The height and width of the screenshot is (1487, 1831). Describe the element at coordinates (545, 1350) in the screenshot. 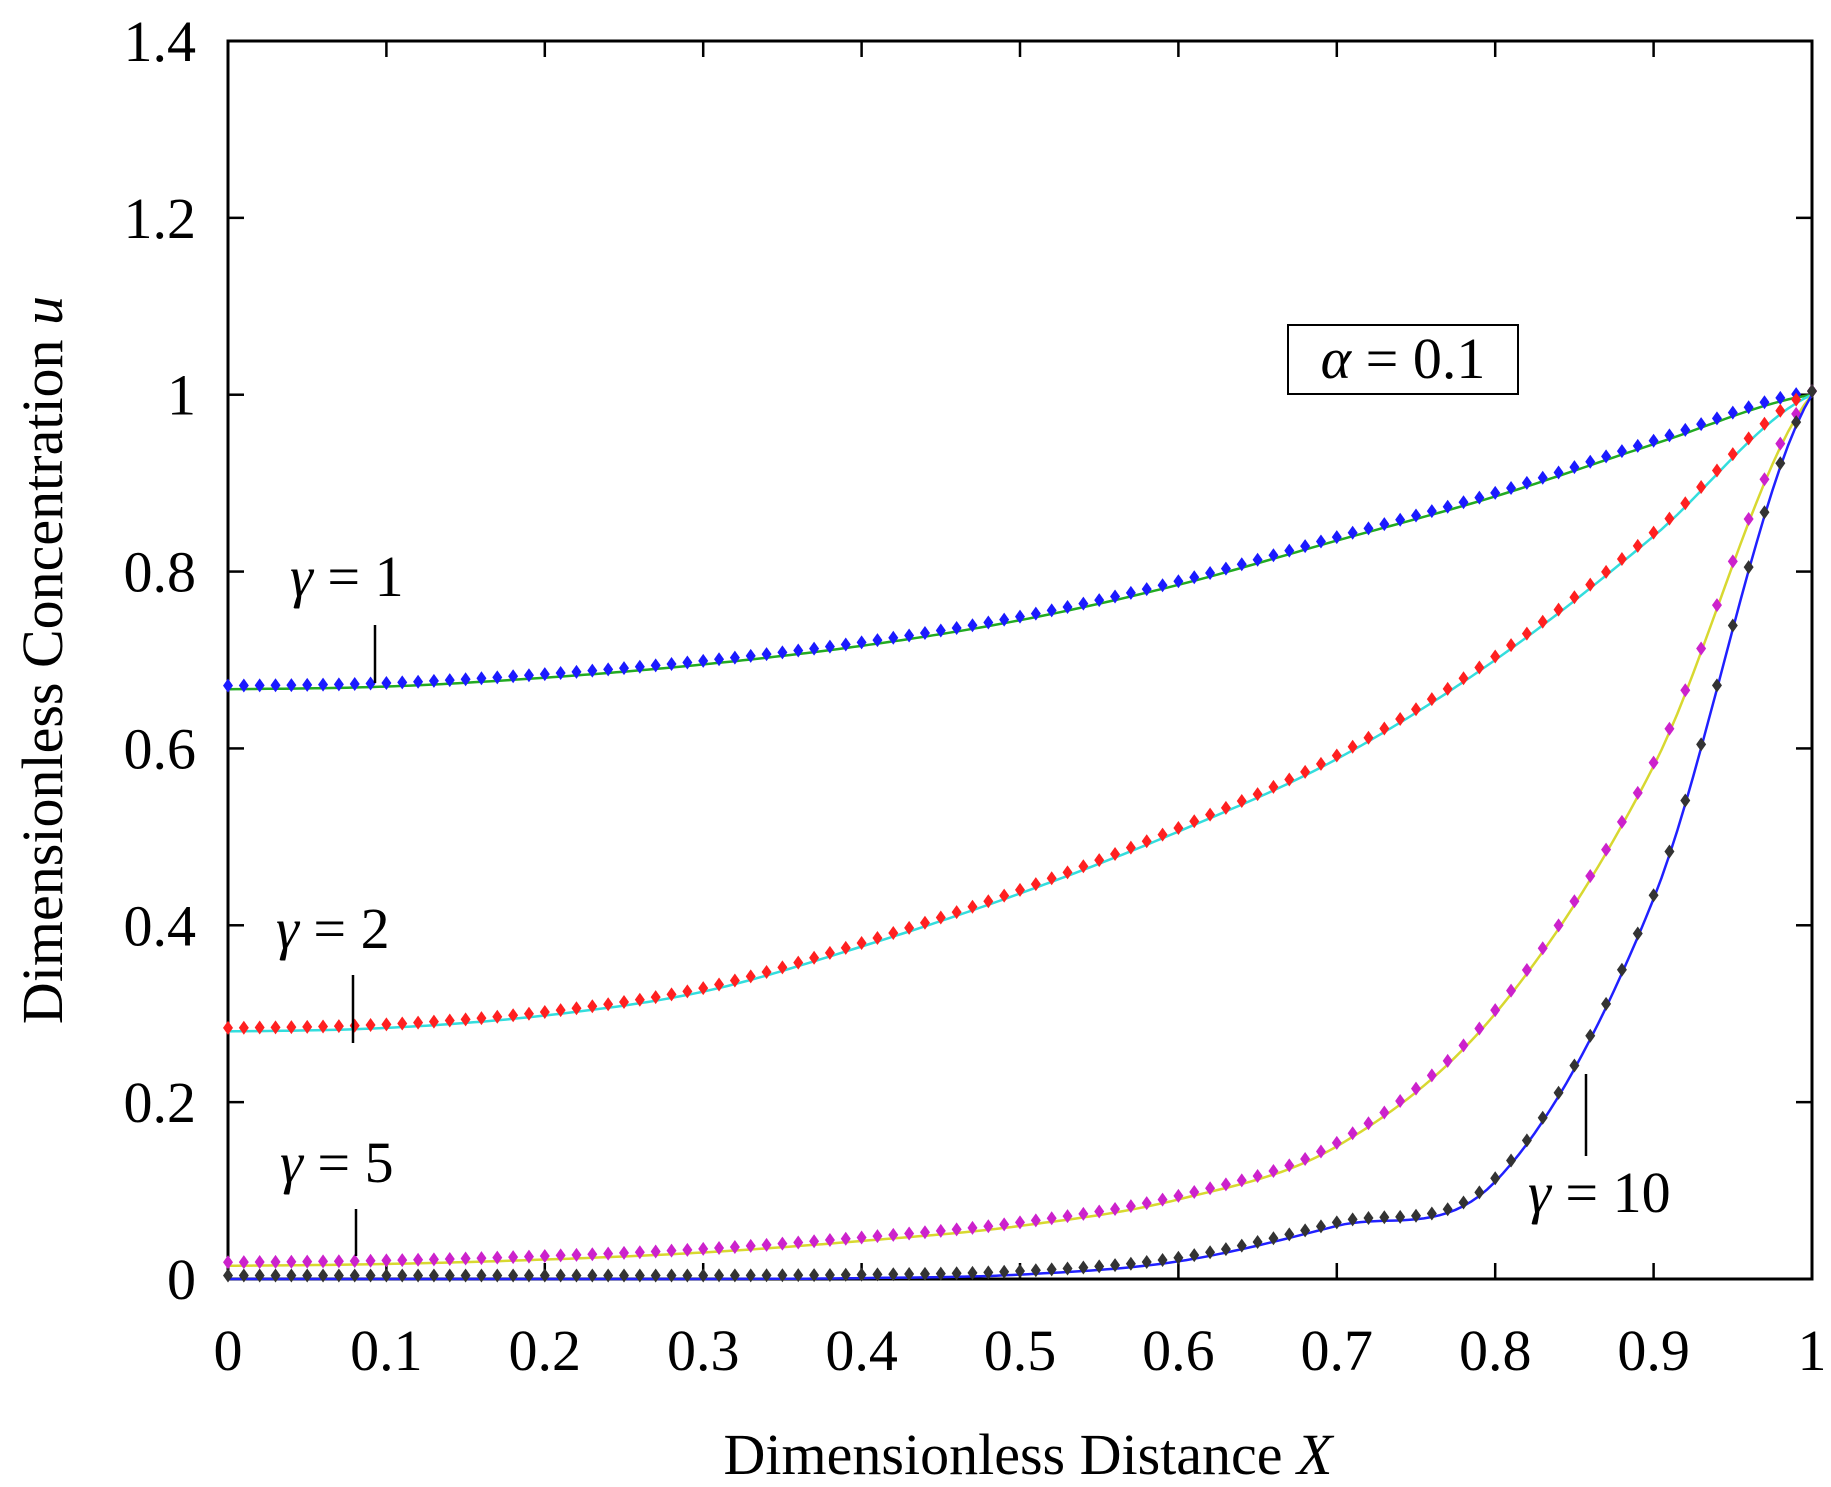

I see `x-tick-label: 0.2` at that location.